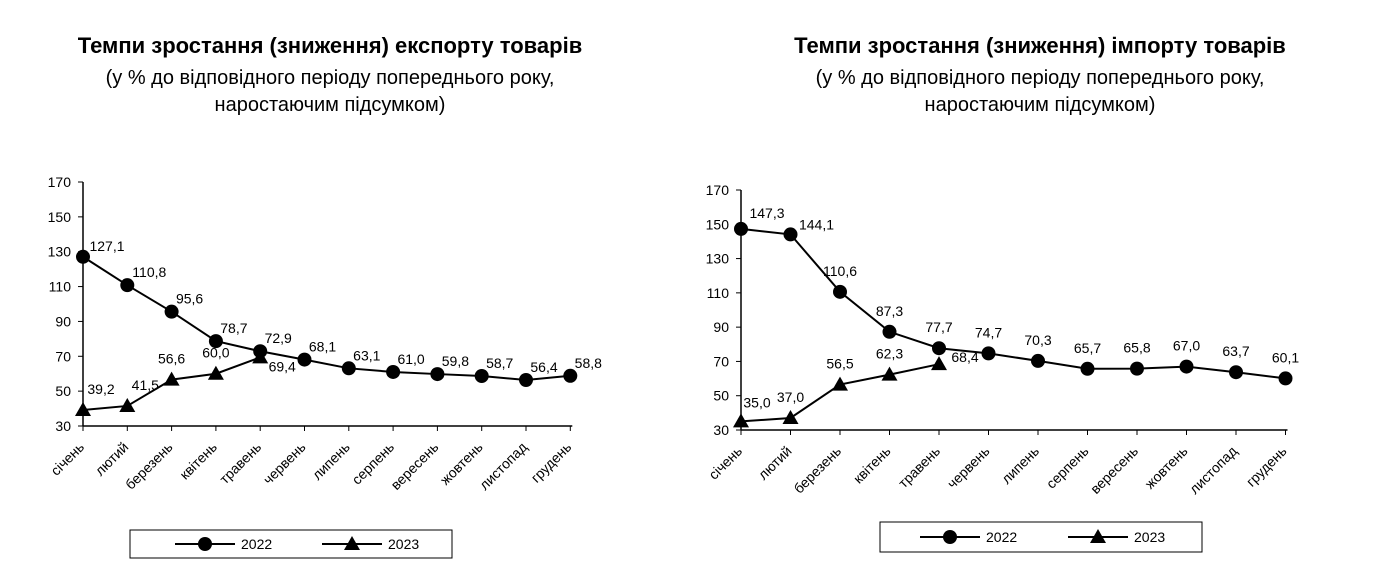 The image size is (1392, 578). Describe the element at coordinates (322, 347) in the screenshot. I see `export-data-label-2022: 68,1` at that location.